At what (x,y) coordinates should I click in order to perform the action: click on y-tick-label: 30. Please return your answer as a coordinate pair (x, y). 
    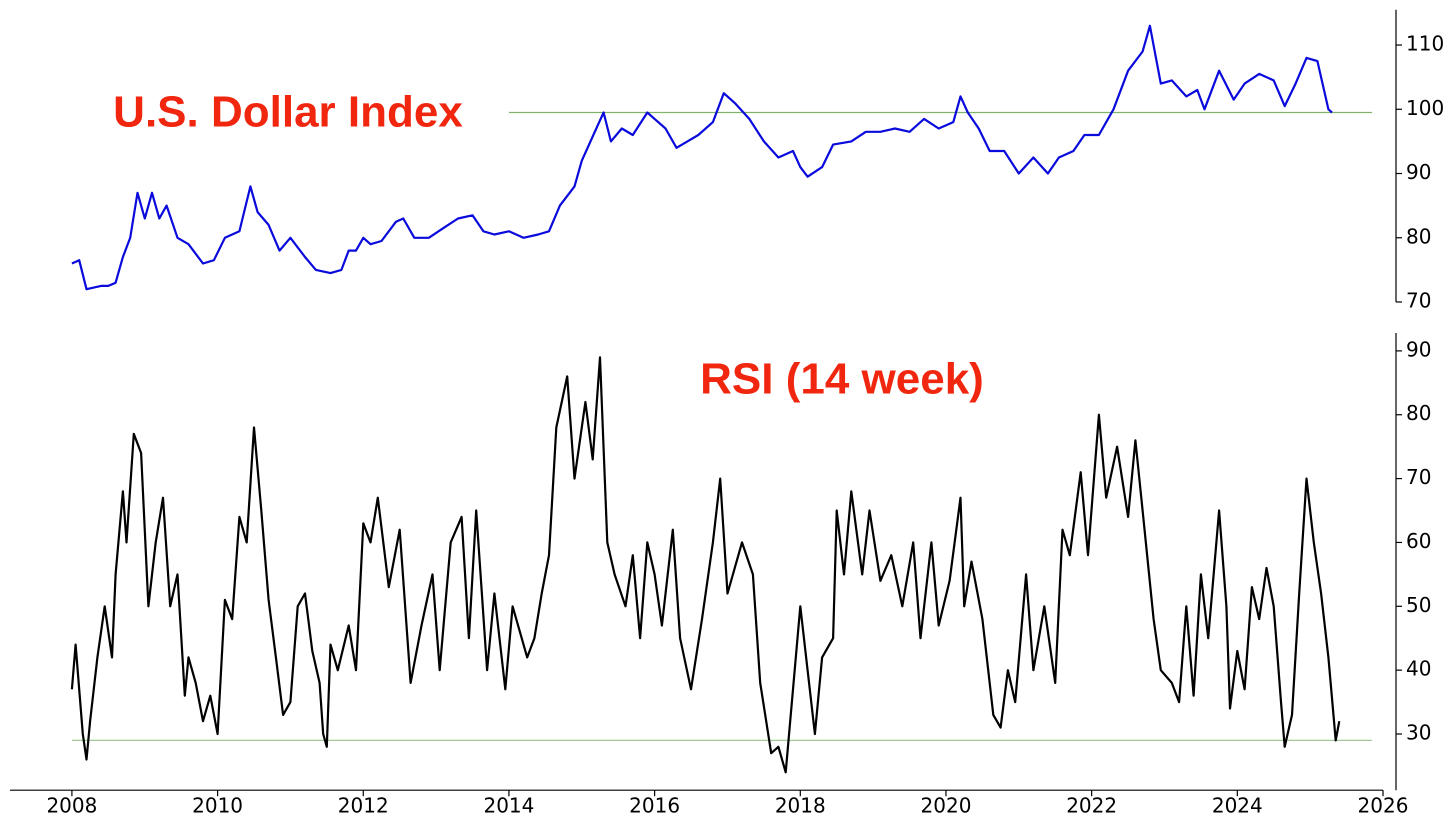
    Looking at the image, I should click on (1418, 733).